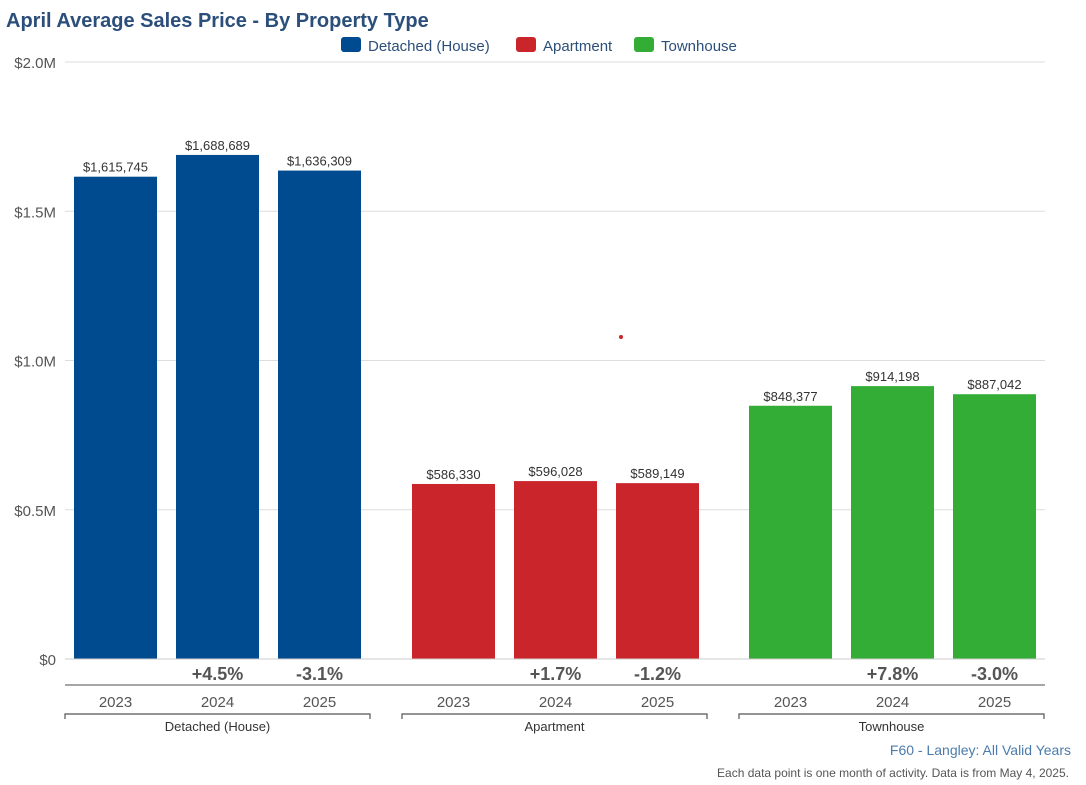 The image size is (1086, 785). I want to click on data-label: $1,615,745, so click(115, 167).